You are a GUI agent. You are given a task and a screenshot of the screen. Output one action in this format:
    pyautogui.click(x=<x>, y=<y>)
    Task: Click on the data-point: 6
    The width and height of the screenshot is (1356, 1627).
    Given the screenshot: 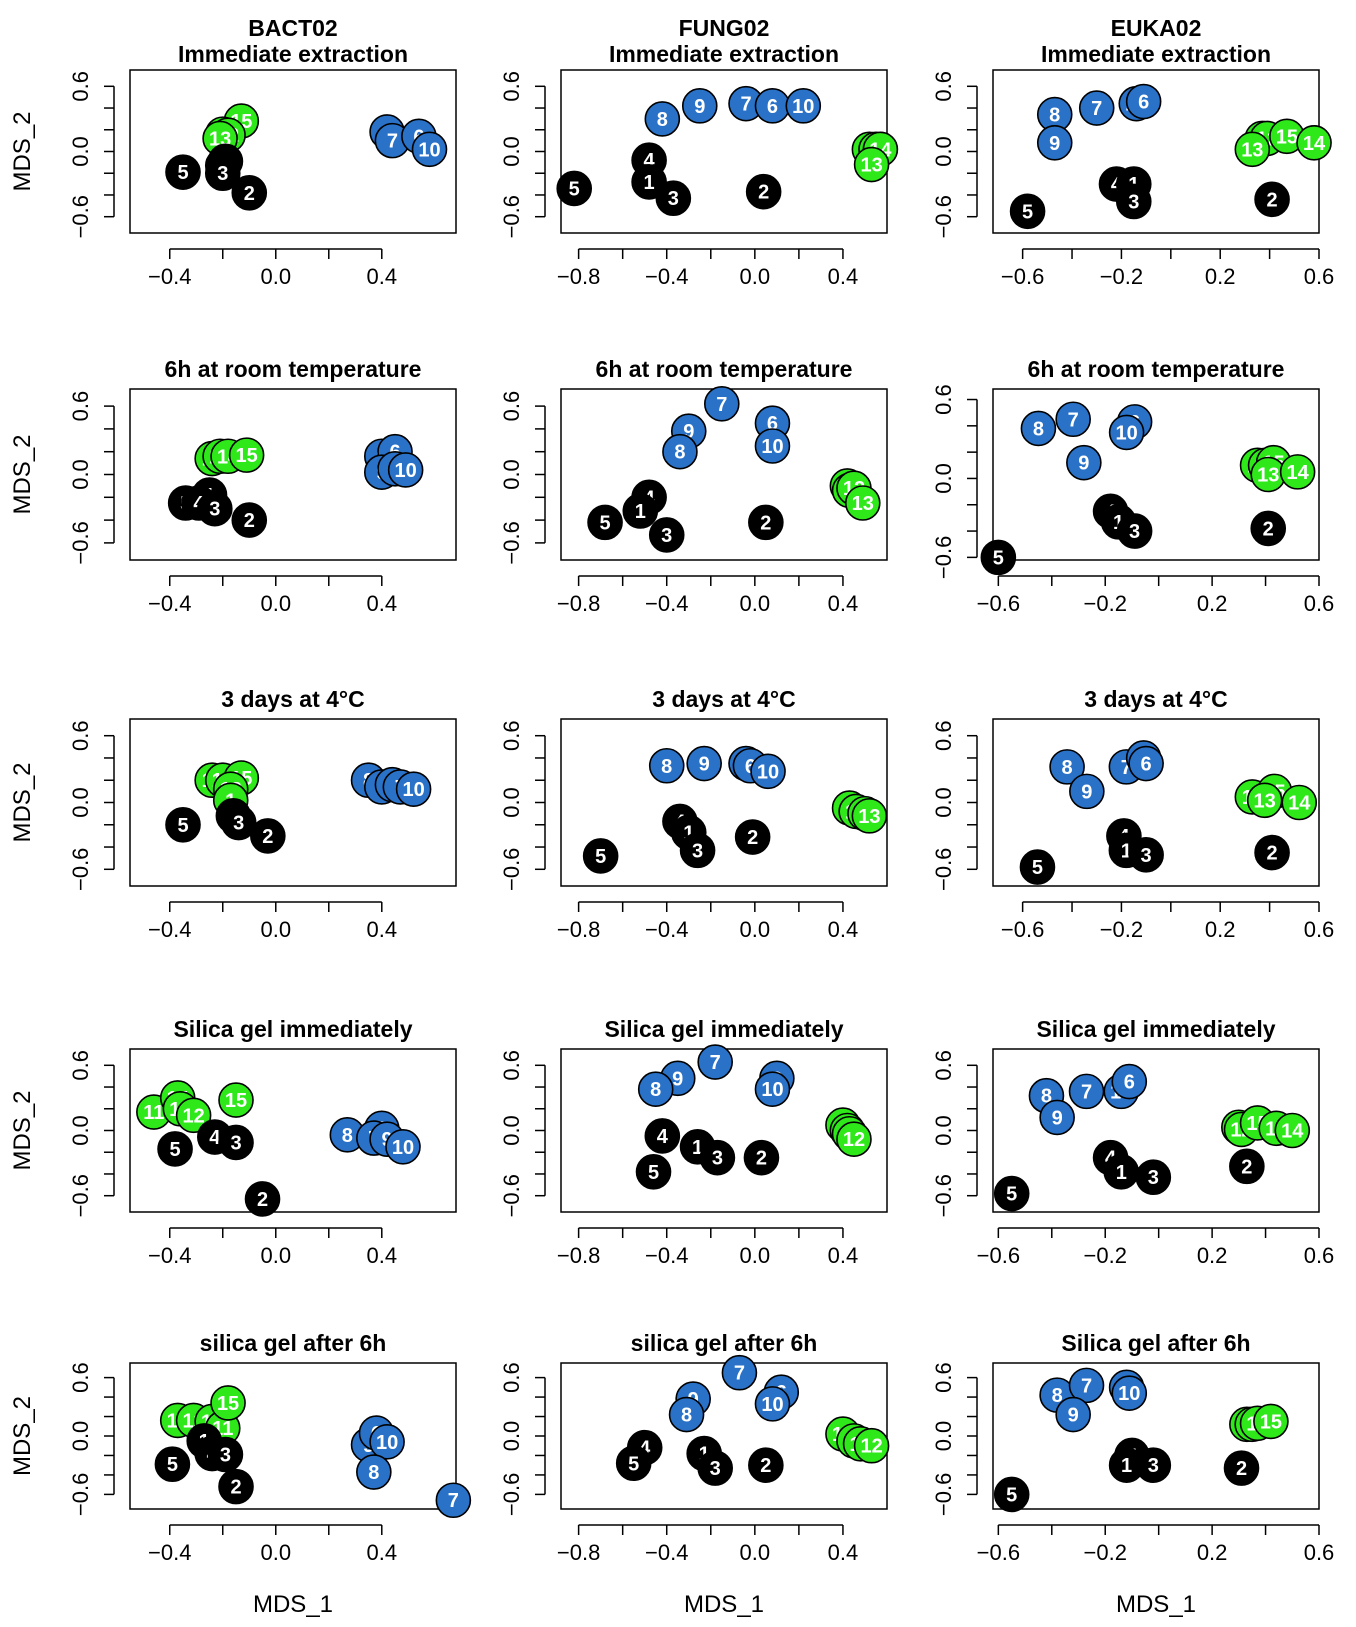 What is the action you would take?
    pyautogui.click(x=772, y=106)
    